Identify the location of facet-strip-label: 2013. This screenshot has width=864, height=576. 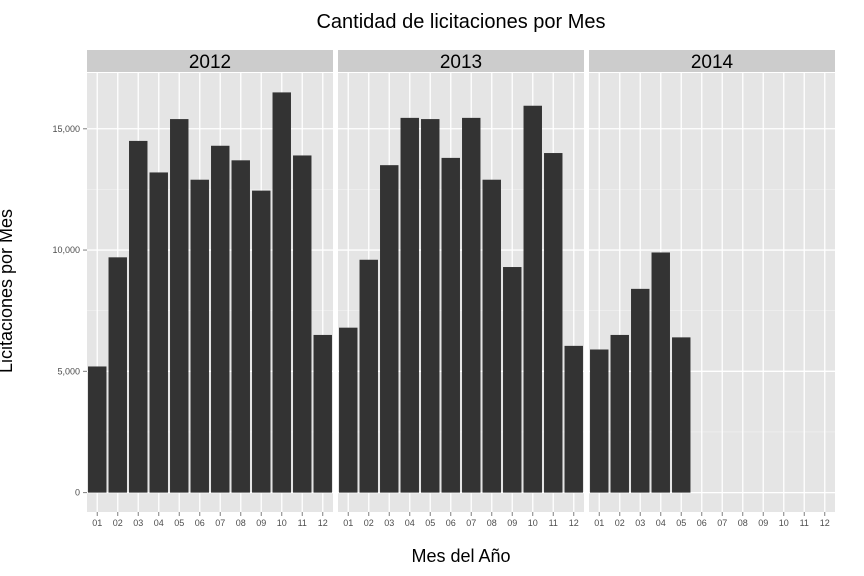
(461, 62).